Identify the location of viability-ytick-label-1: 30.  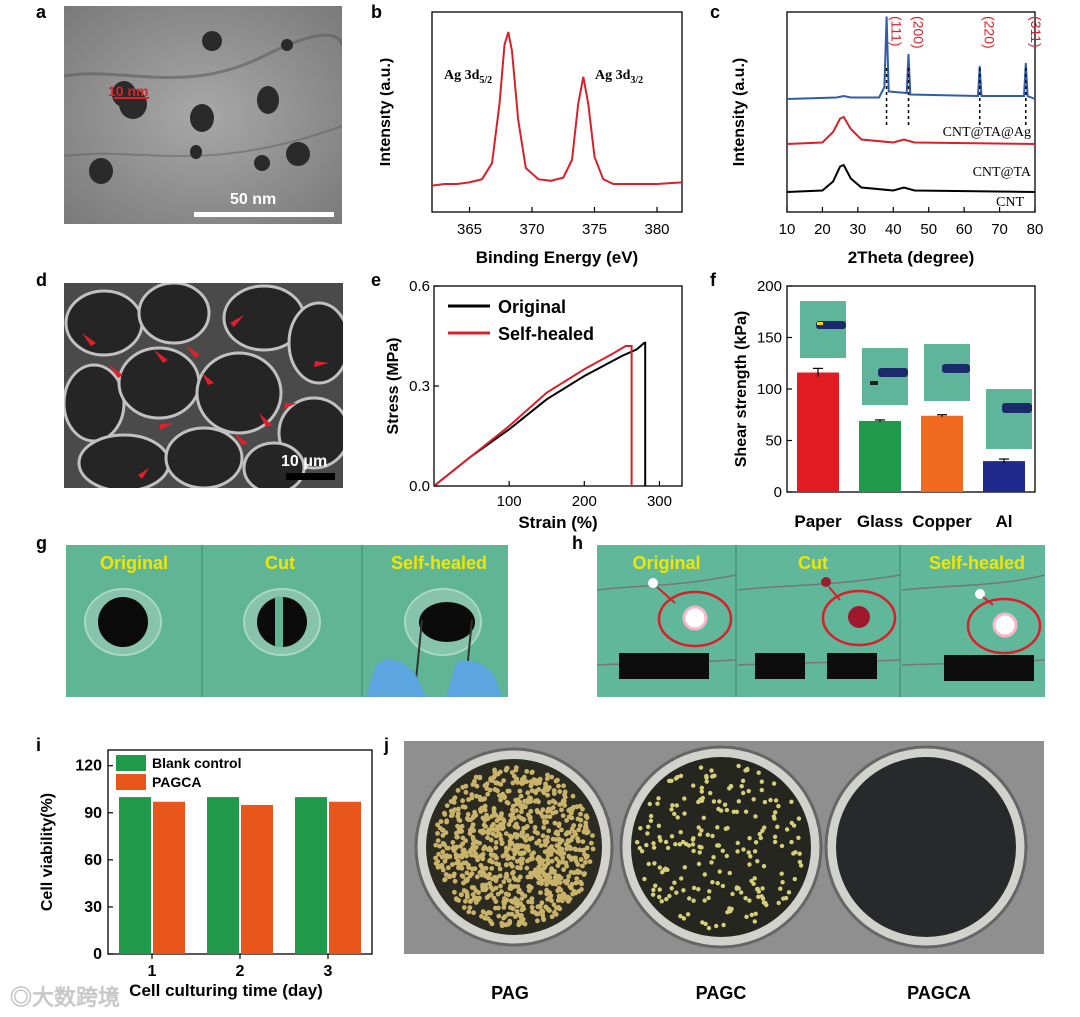
(93, 907).